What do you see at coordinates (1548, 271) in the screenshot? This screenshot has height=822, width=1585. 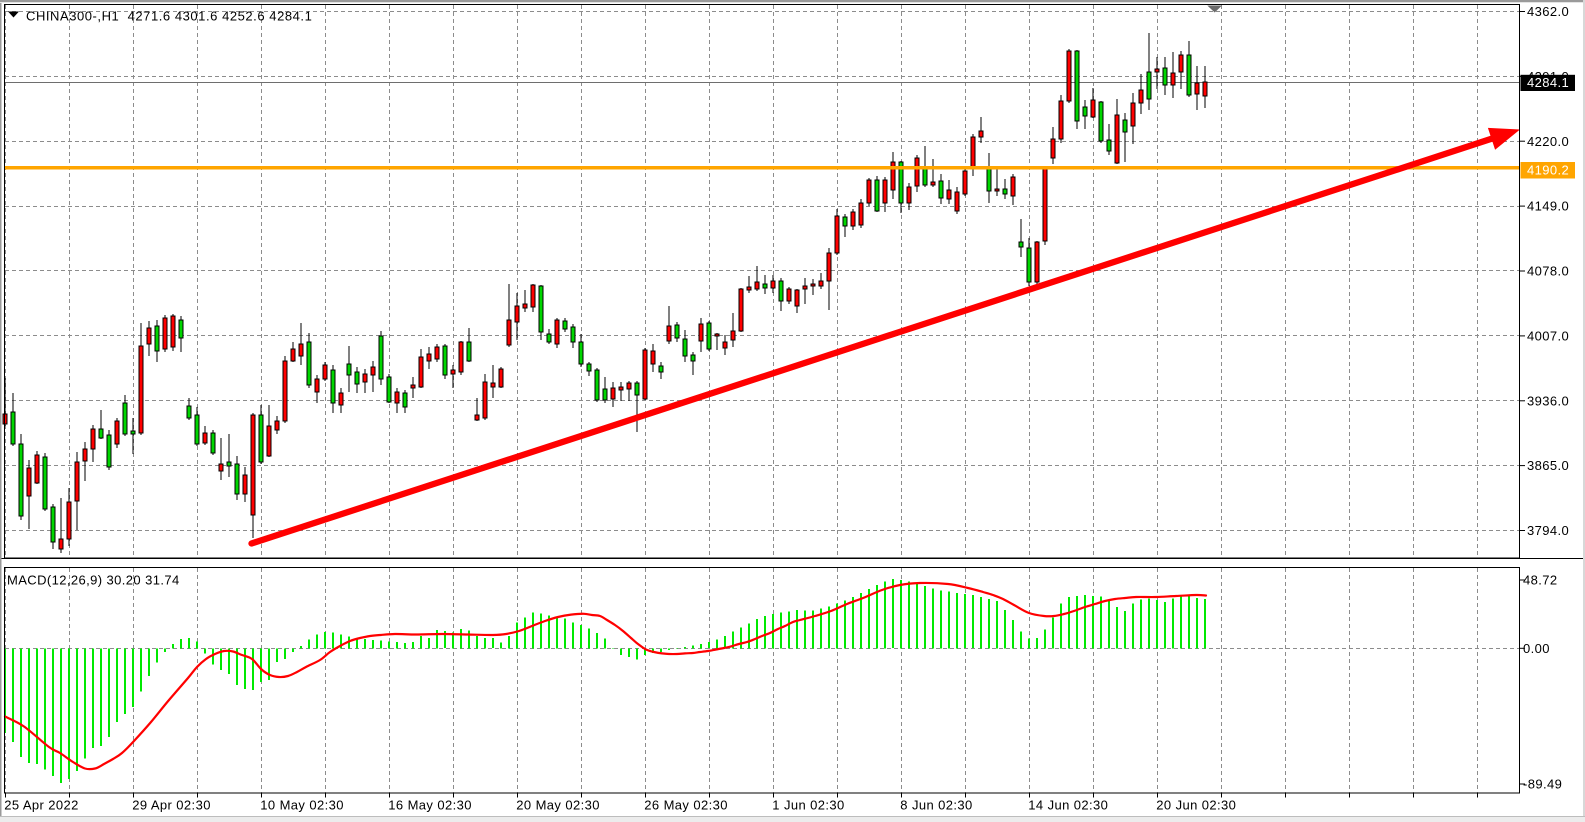 I see `svg-text: 4078.0` at bounding box center [1548, 271].